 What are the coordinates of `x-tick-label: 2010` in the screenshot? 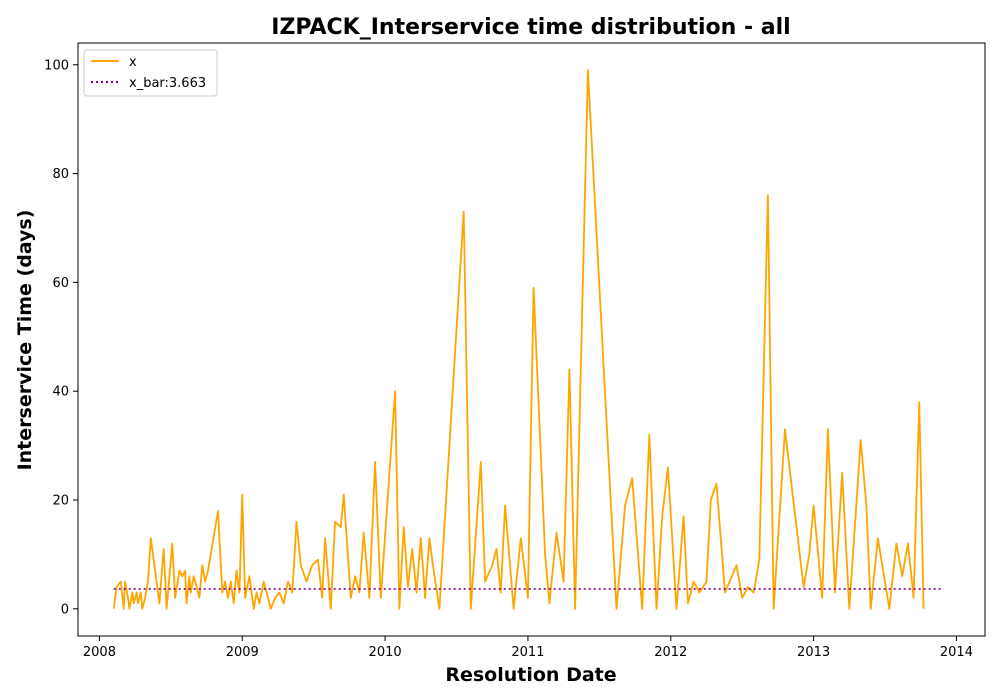 It's located at (385, 652).